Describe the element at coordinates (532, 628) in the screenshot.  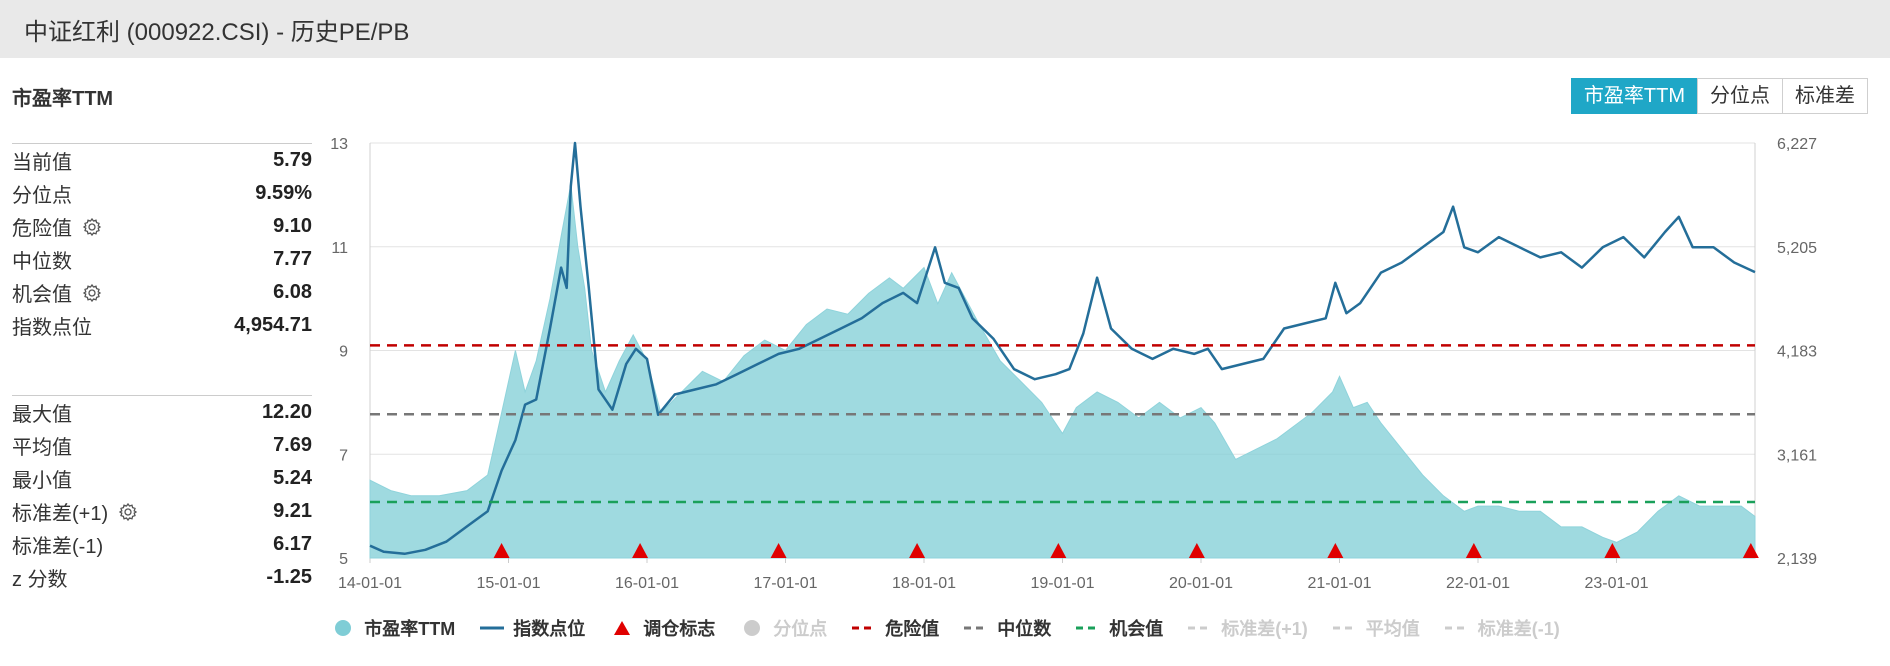
I see `legend-item: 指数点位` at that location.